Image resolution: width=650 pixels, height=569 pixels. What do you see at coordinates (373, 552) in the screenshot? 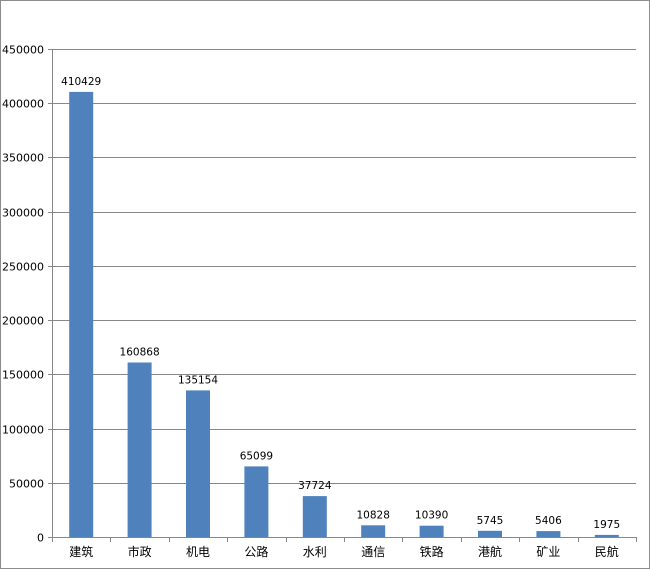
I see `x-tick-label: 通信` at bounding box center [373, 552].